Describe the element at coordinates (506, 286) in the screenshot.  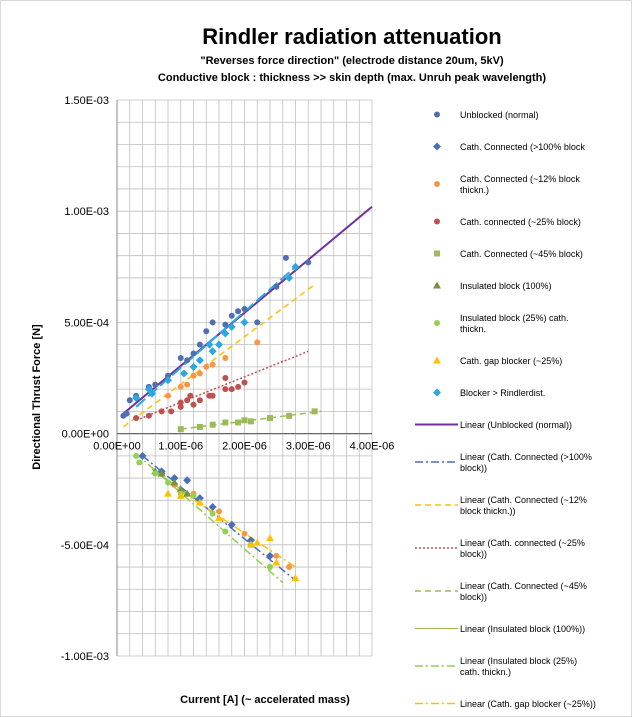
I see `legend-label-line: Insulated block (100%)` at that location.